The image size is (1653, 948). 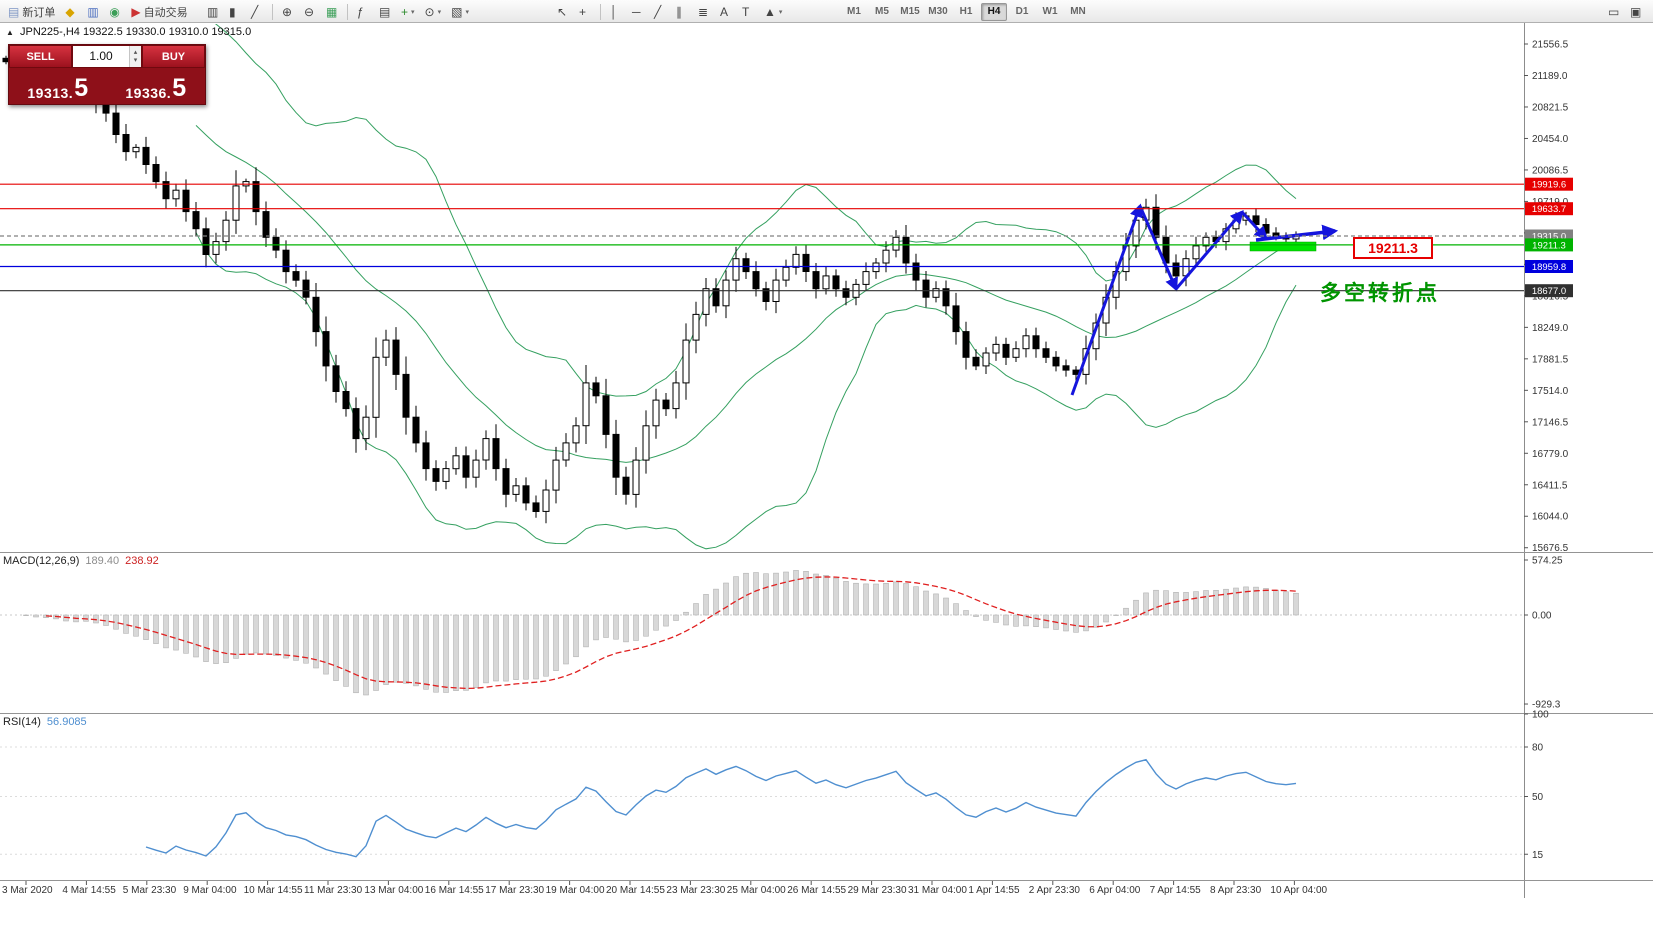 What do you see at coordinates (938, 11) in the screenshot?
I see `timeframe-m30-button: M30` at bounding box center [938, 11].